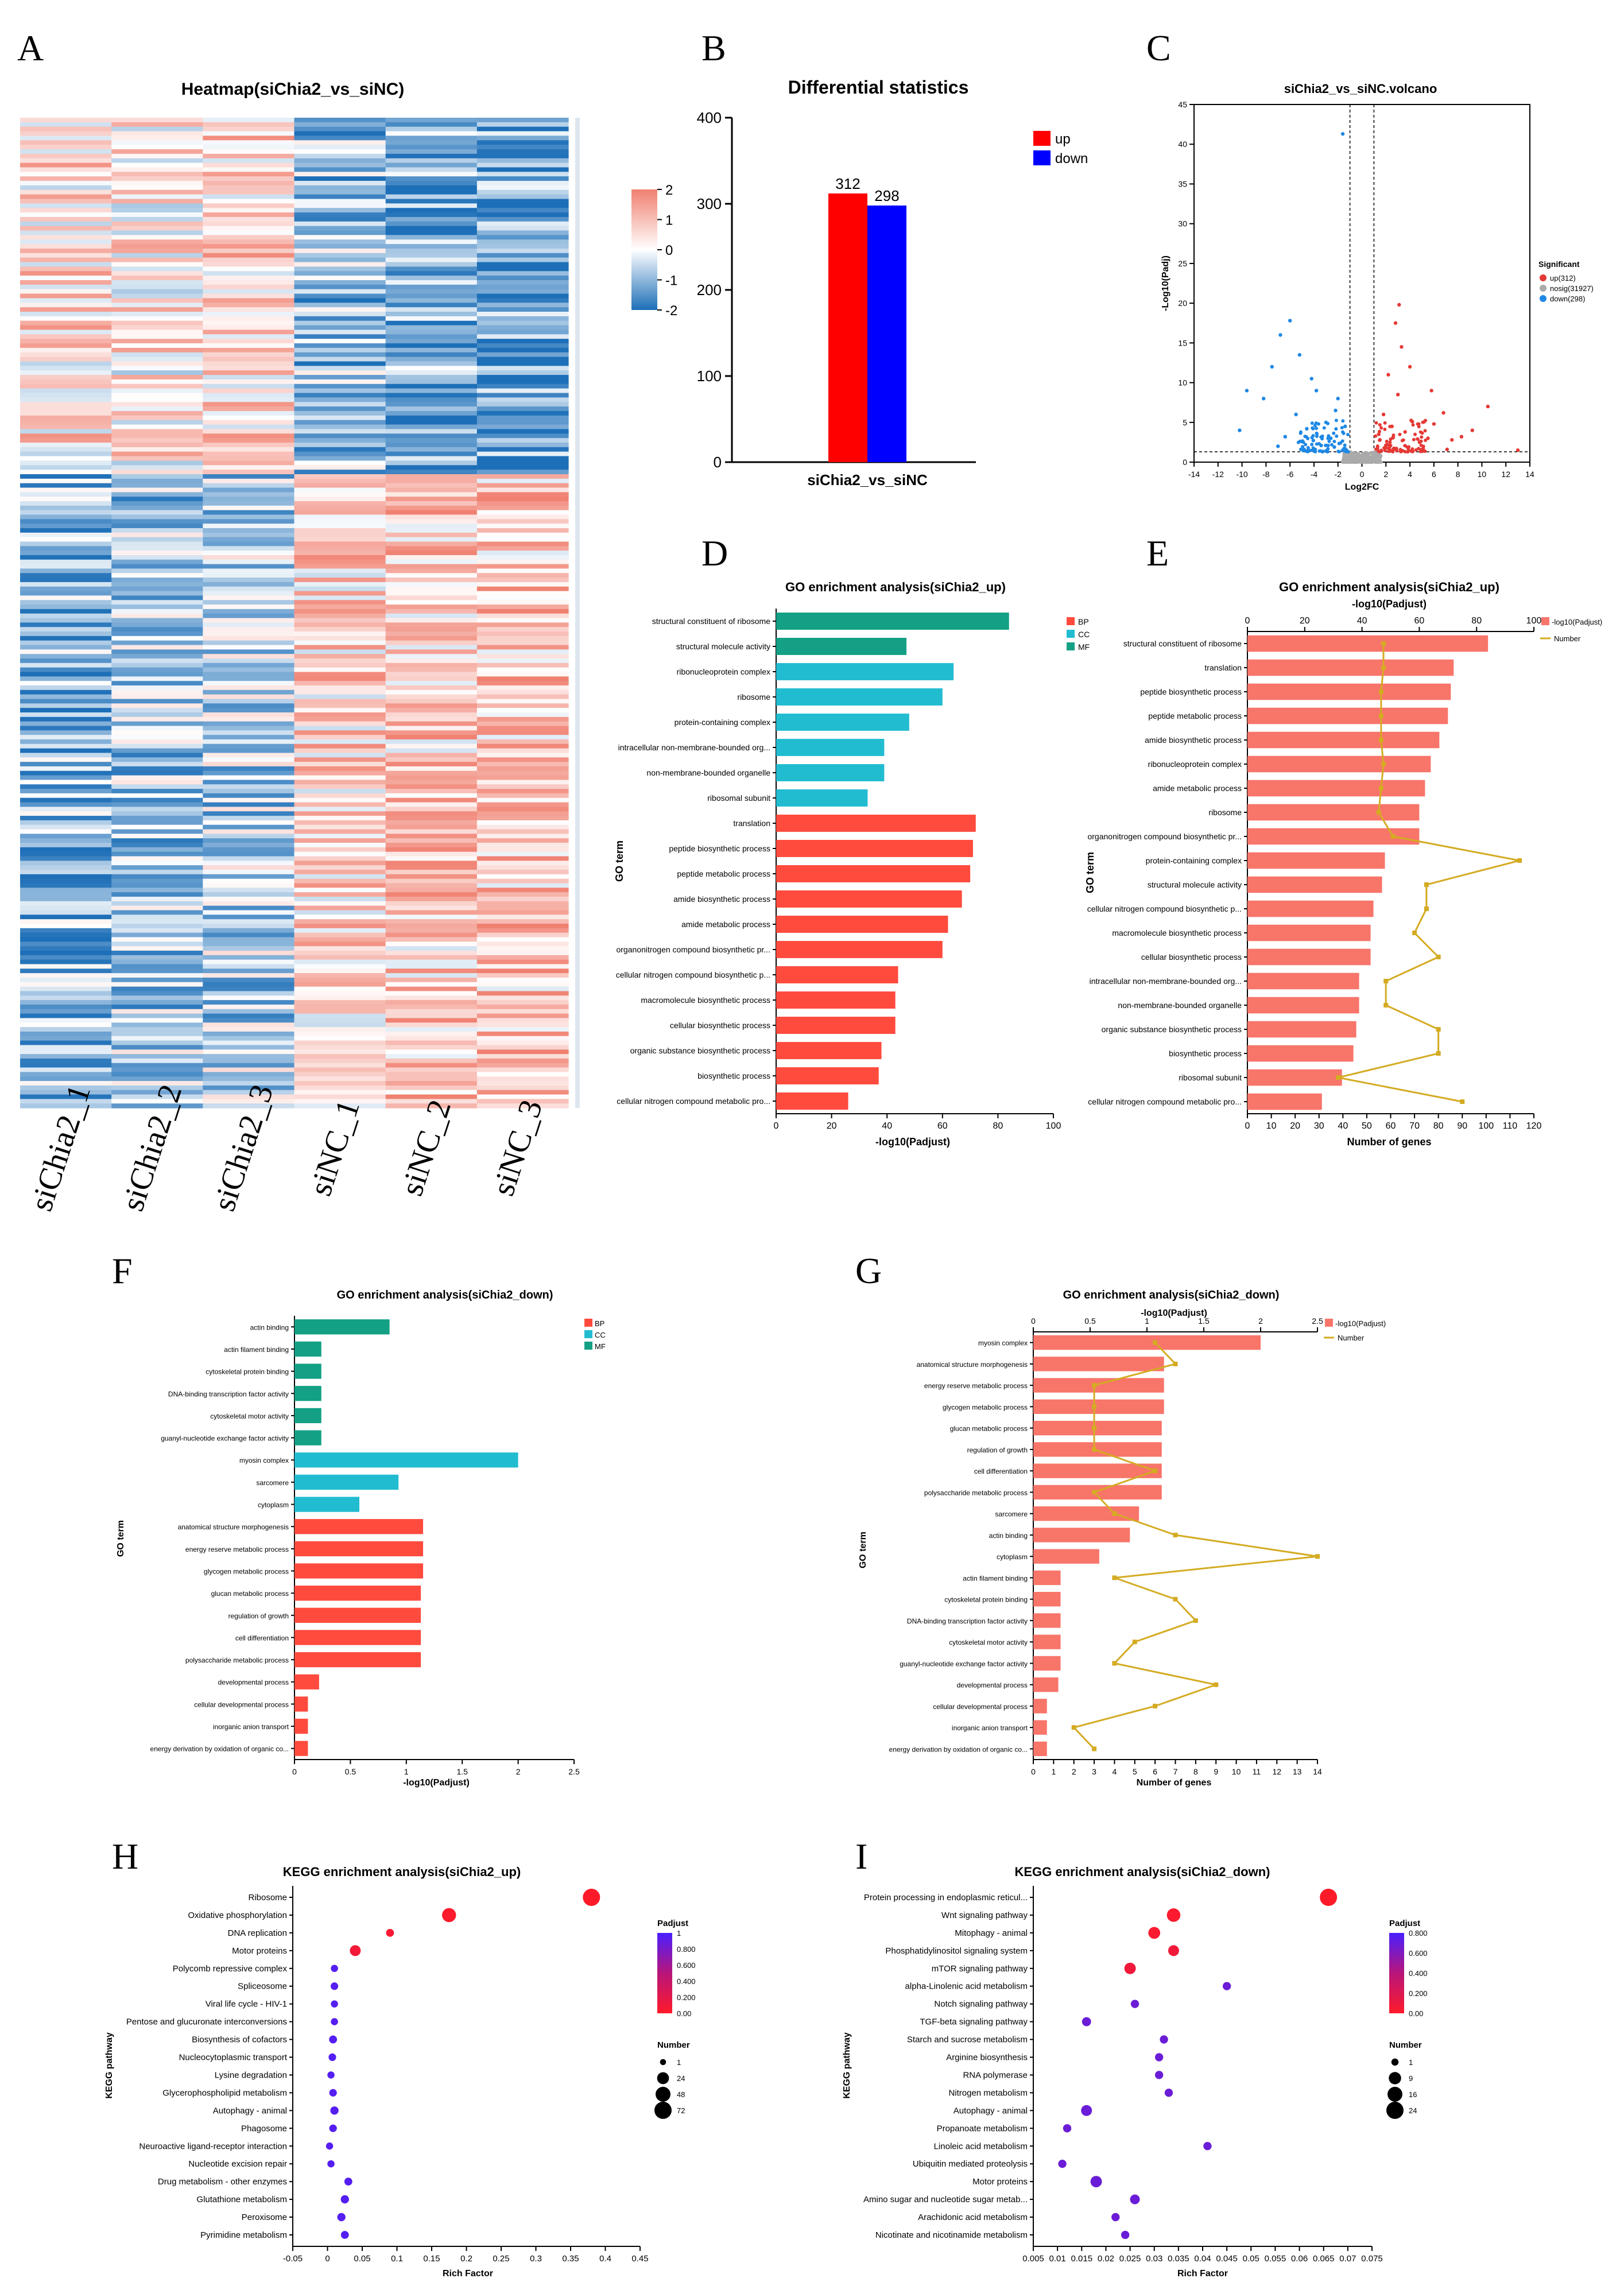  I want to click on y-tick-label: 100, so click(709, 376).